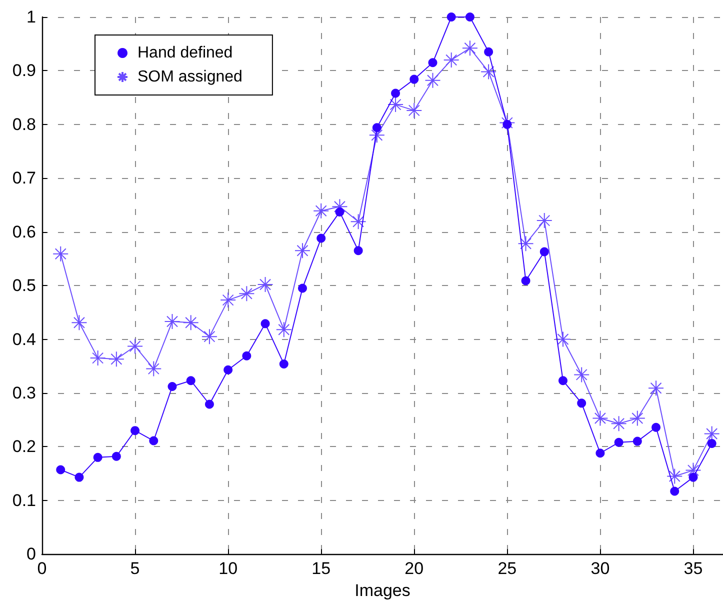 The width and height of the screenshot is (723, 604). What do you see at coordinates (31, 17) in the screenshot?
I see `y-tick-label: 1` at bounding box center [31, 17].